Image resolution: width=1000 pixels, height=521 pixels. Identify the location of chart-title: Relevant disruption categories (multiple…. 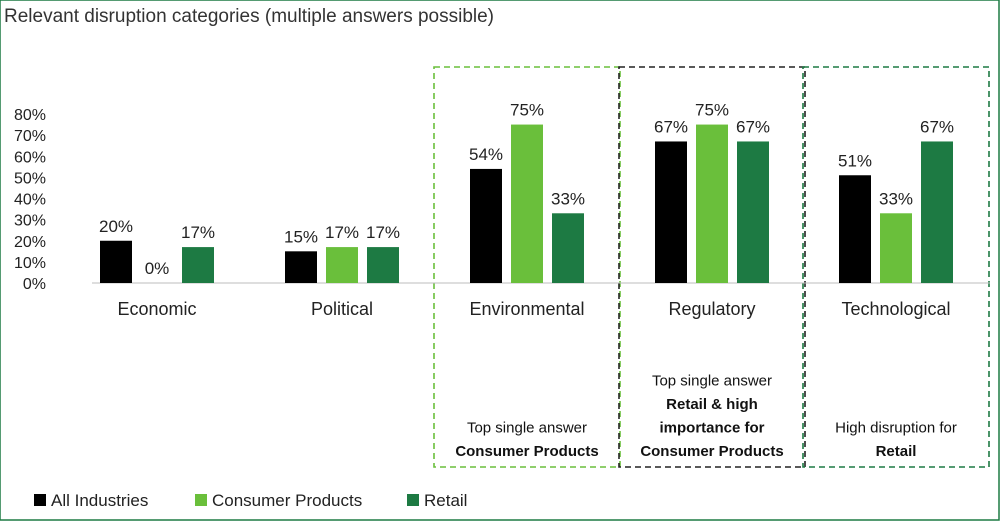
(249, 16).